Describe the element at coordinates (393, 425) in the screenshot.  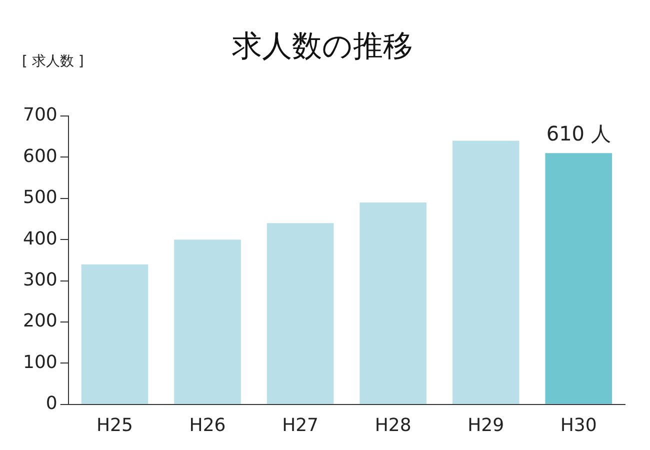
I see `x-tick-label: H28` at that location.